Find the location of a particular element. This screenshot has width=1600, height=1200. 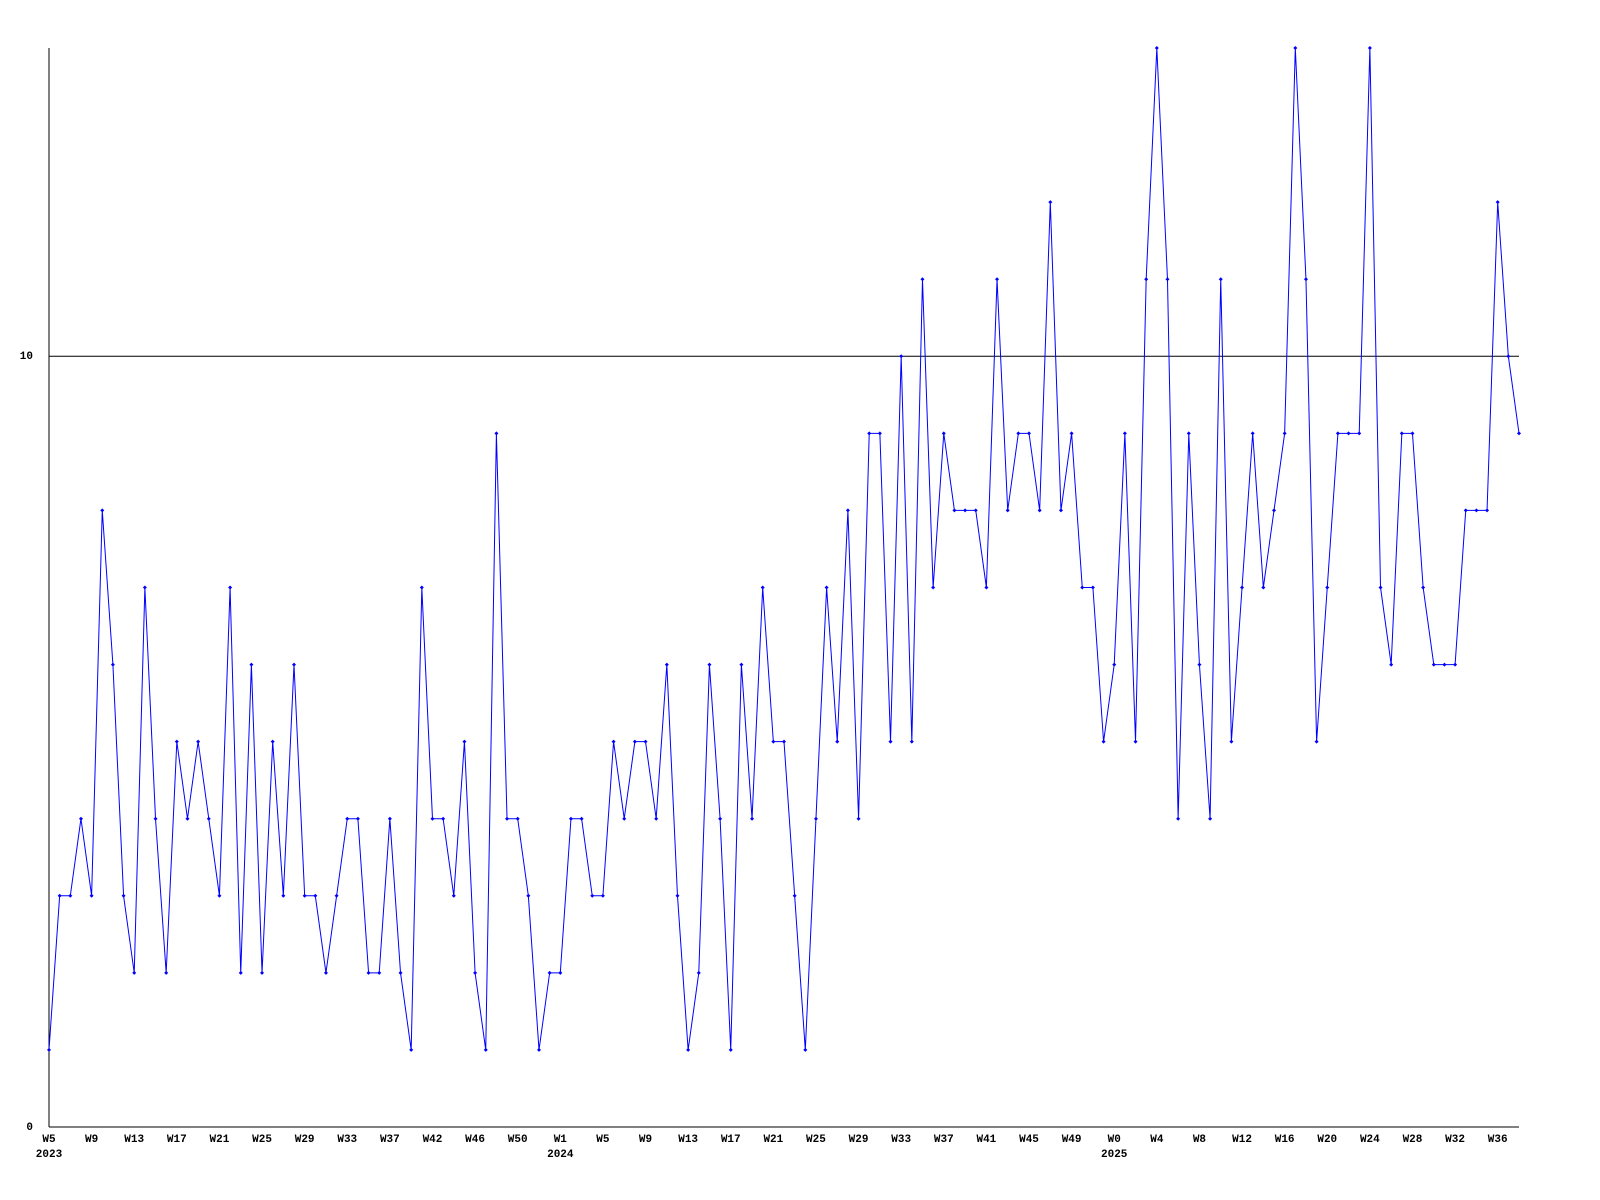

x-tick-label: W16 is located at coordinates (1285, 1140).